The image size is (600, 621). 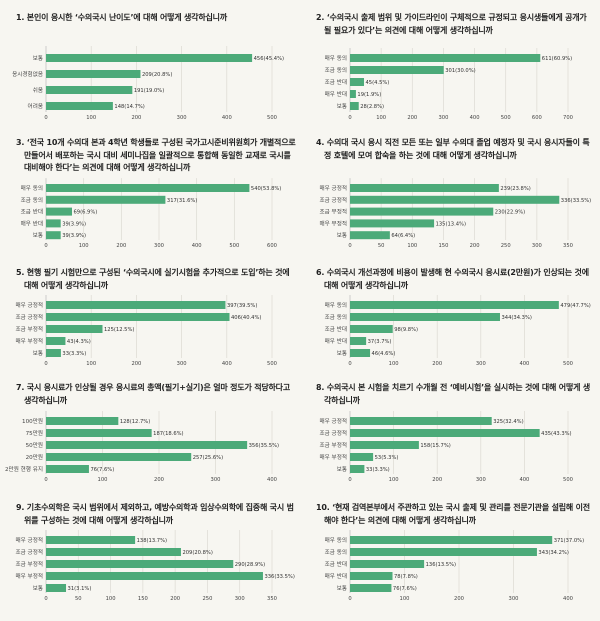 What do you see at coordinates (460, 71) in the screenshot?
I see `data-label: 301(30.0%)` at bounding box center [460, 71].